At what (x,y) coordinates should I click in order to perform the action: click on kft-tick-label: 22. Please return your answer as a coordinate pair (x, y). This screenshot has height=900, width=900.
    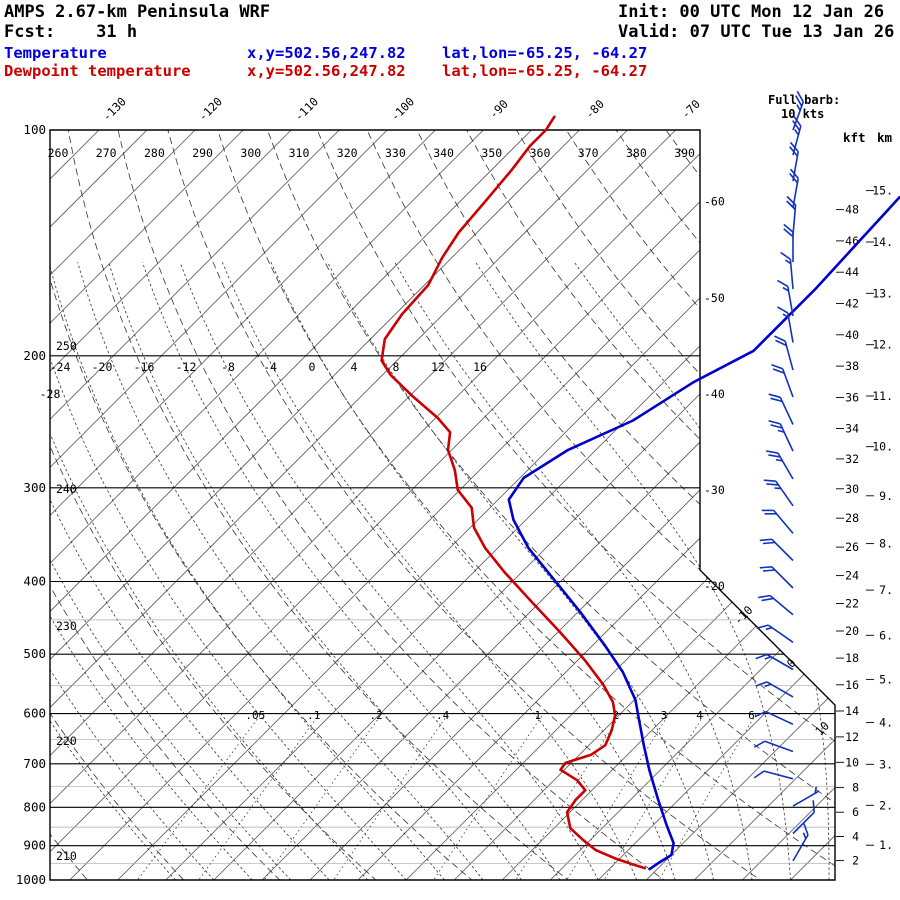
    Looking at the image, I should click on (852, 604).